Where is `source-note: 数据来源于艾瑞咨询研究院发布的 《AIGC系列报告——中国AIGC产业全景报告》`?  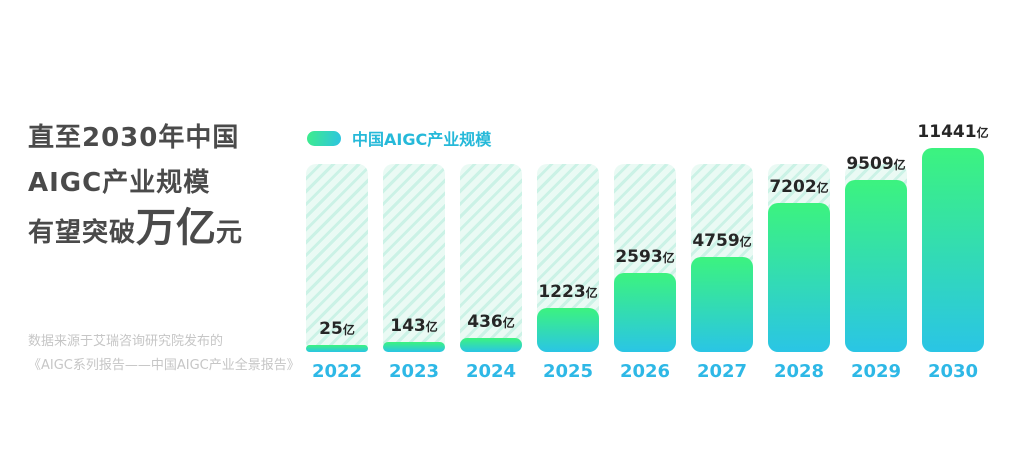
source-note: 数据来源于艾瑞咨询研究院发布的 《AIGC系列报告——中国AIGC产业全景报告》 is located at coordinates (164, 354).